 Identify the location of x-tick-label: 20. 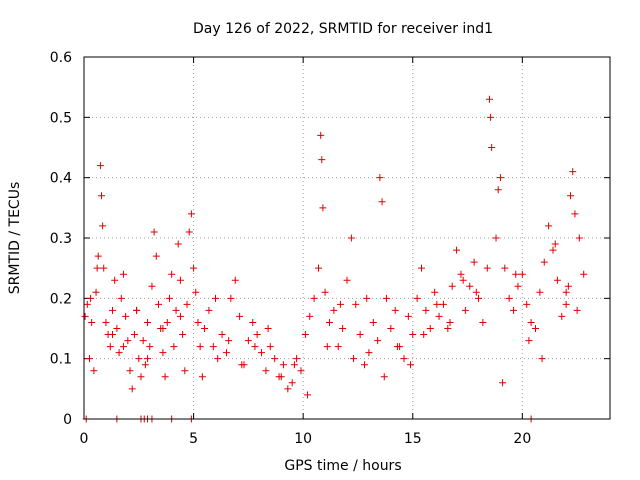
(522, 439).